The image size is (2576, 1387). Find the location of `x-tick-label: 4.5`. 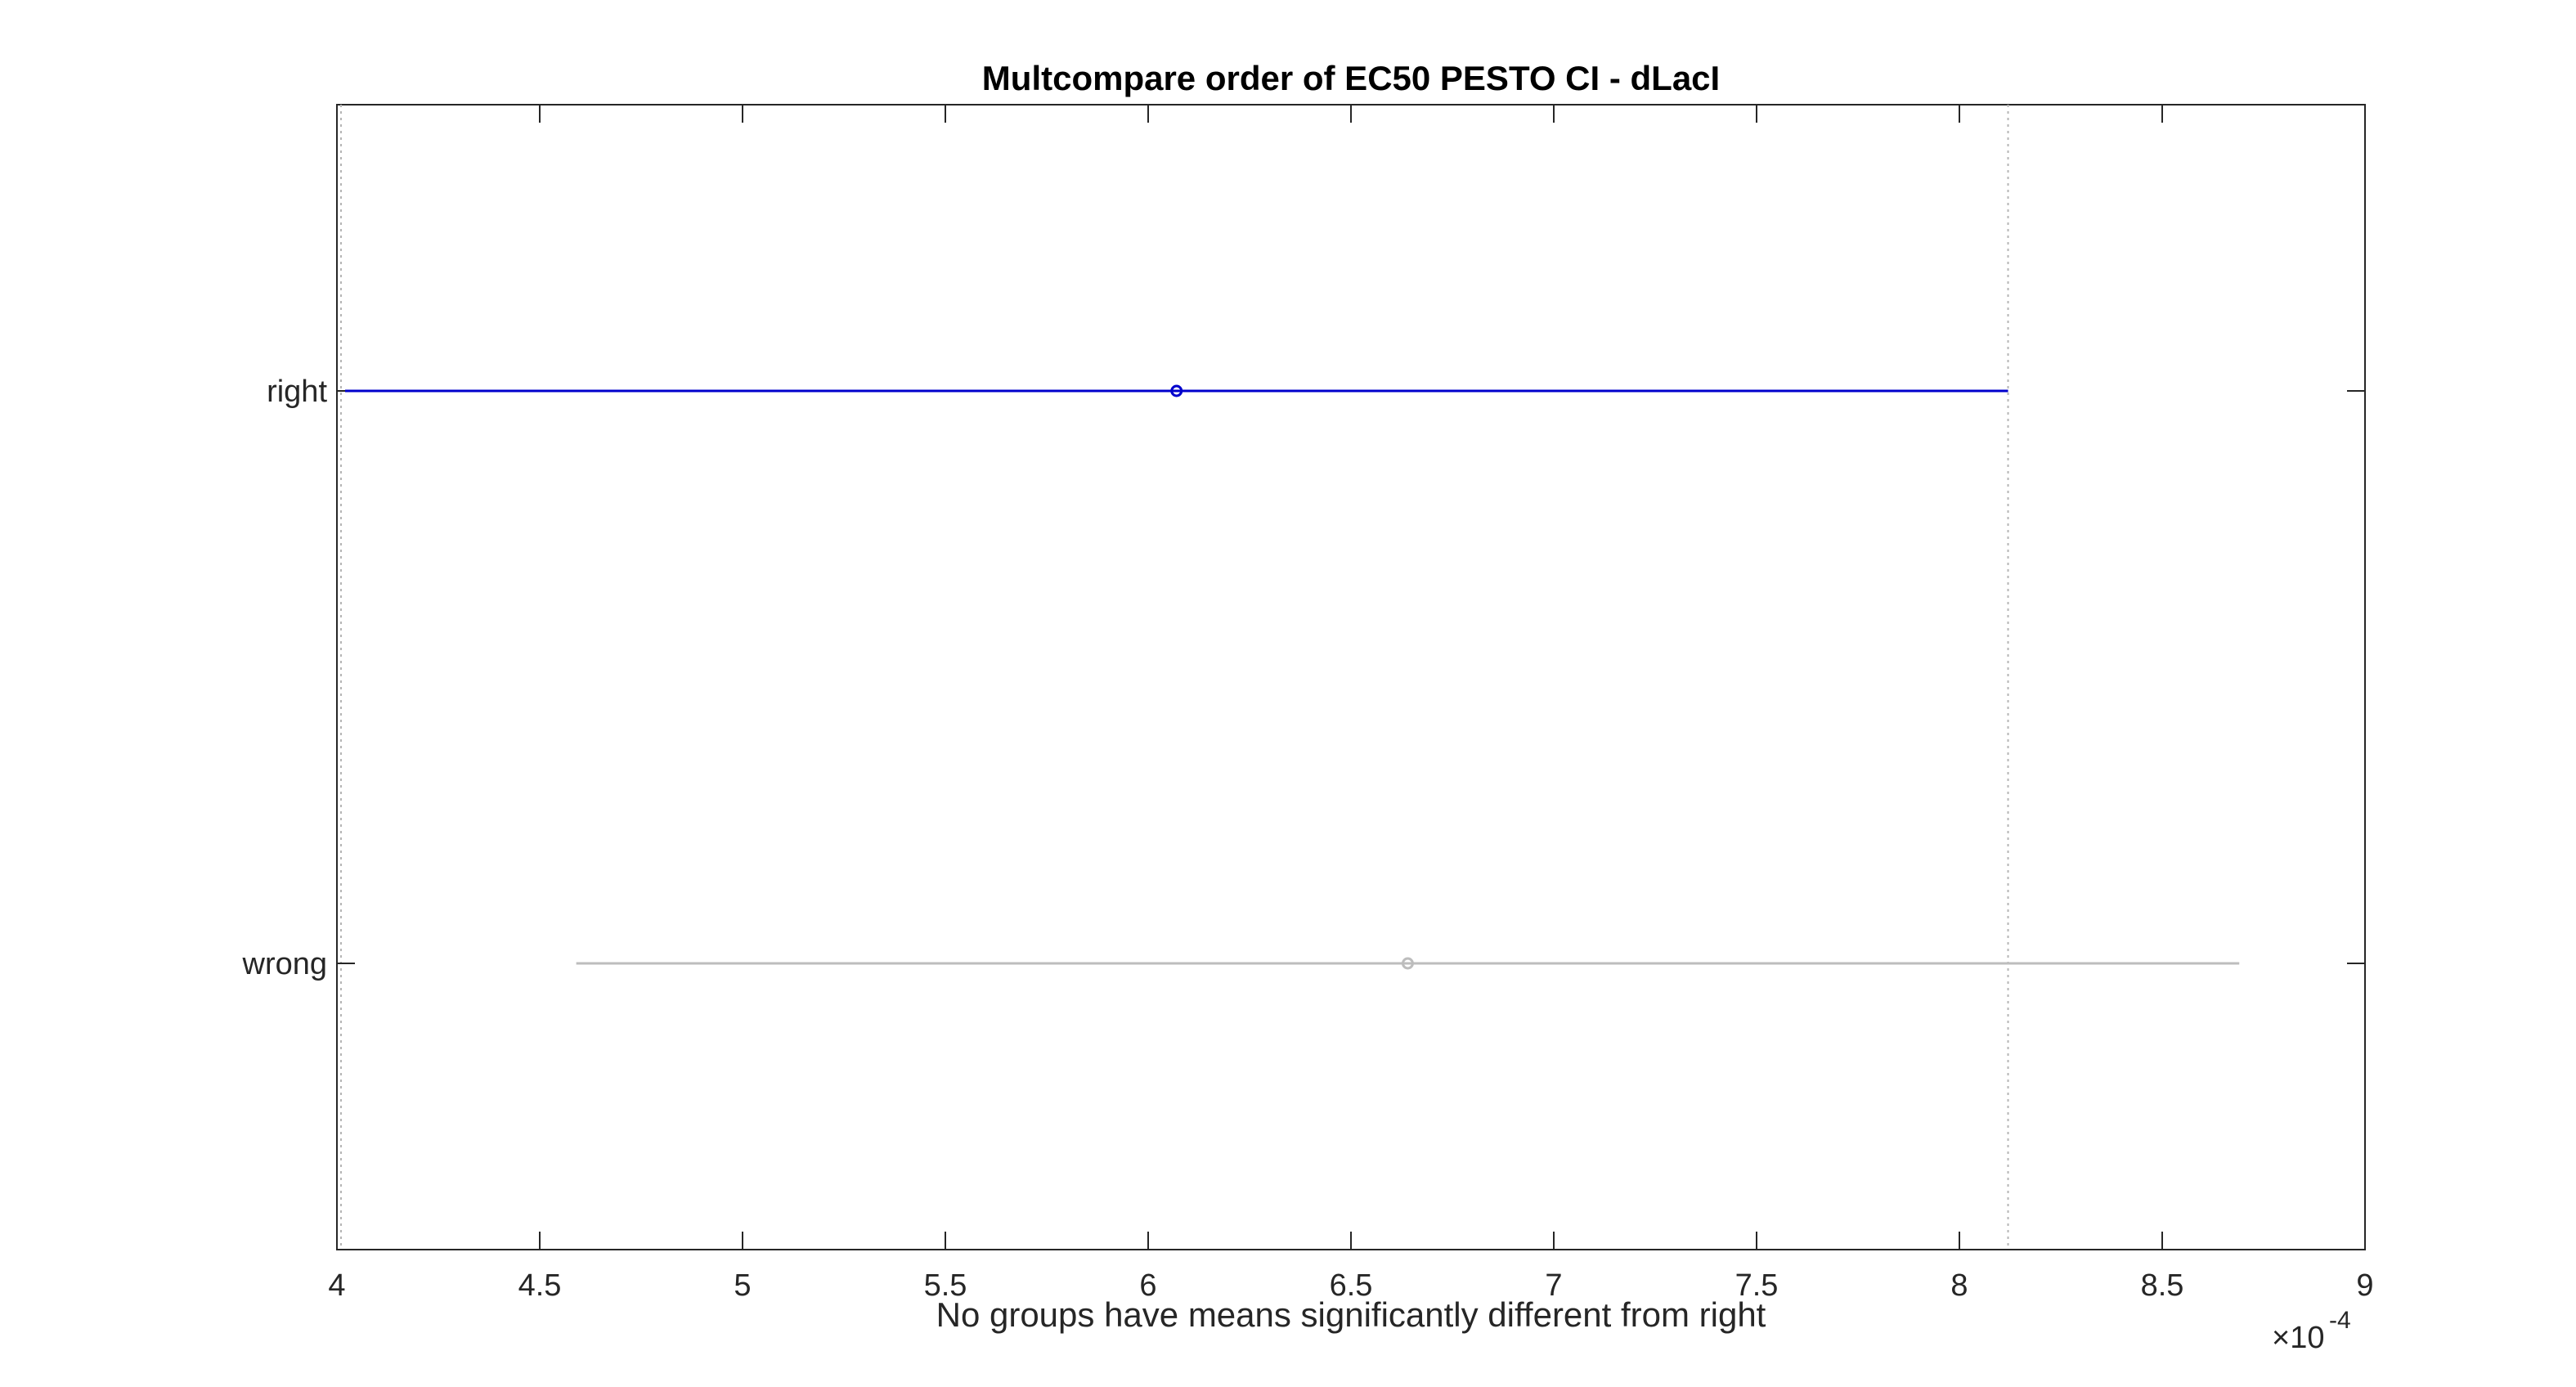

x-tick-label: 4.5 is located at coordinates (540, 1285).